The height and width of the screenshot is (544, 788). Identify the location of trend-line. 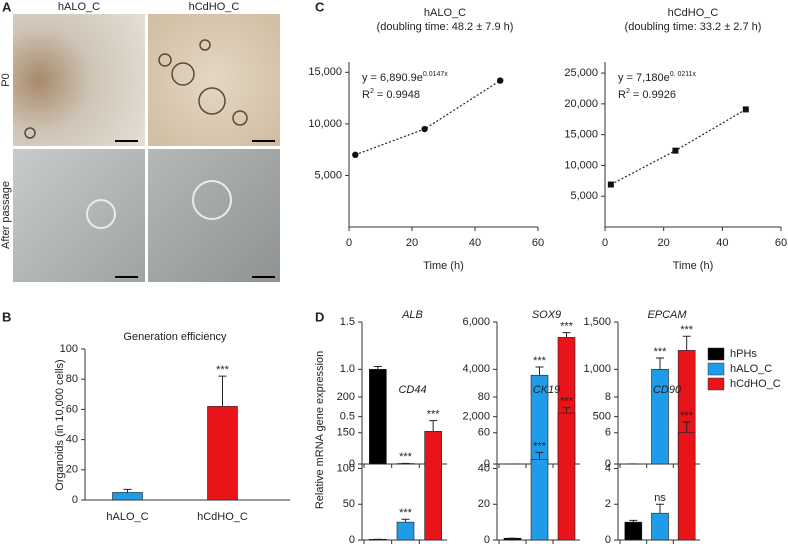
(678, 147).